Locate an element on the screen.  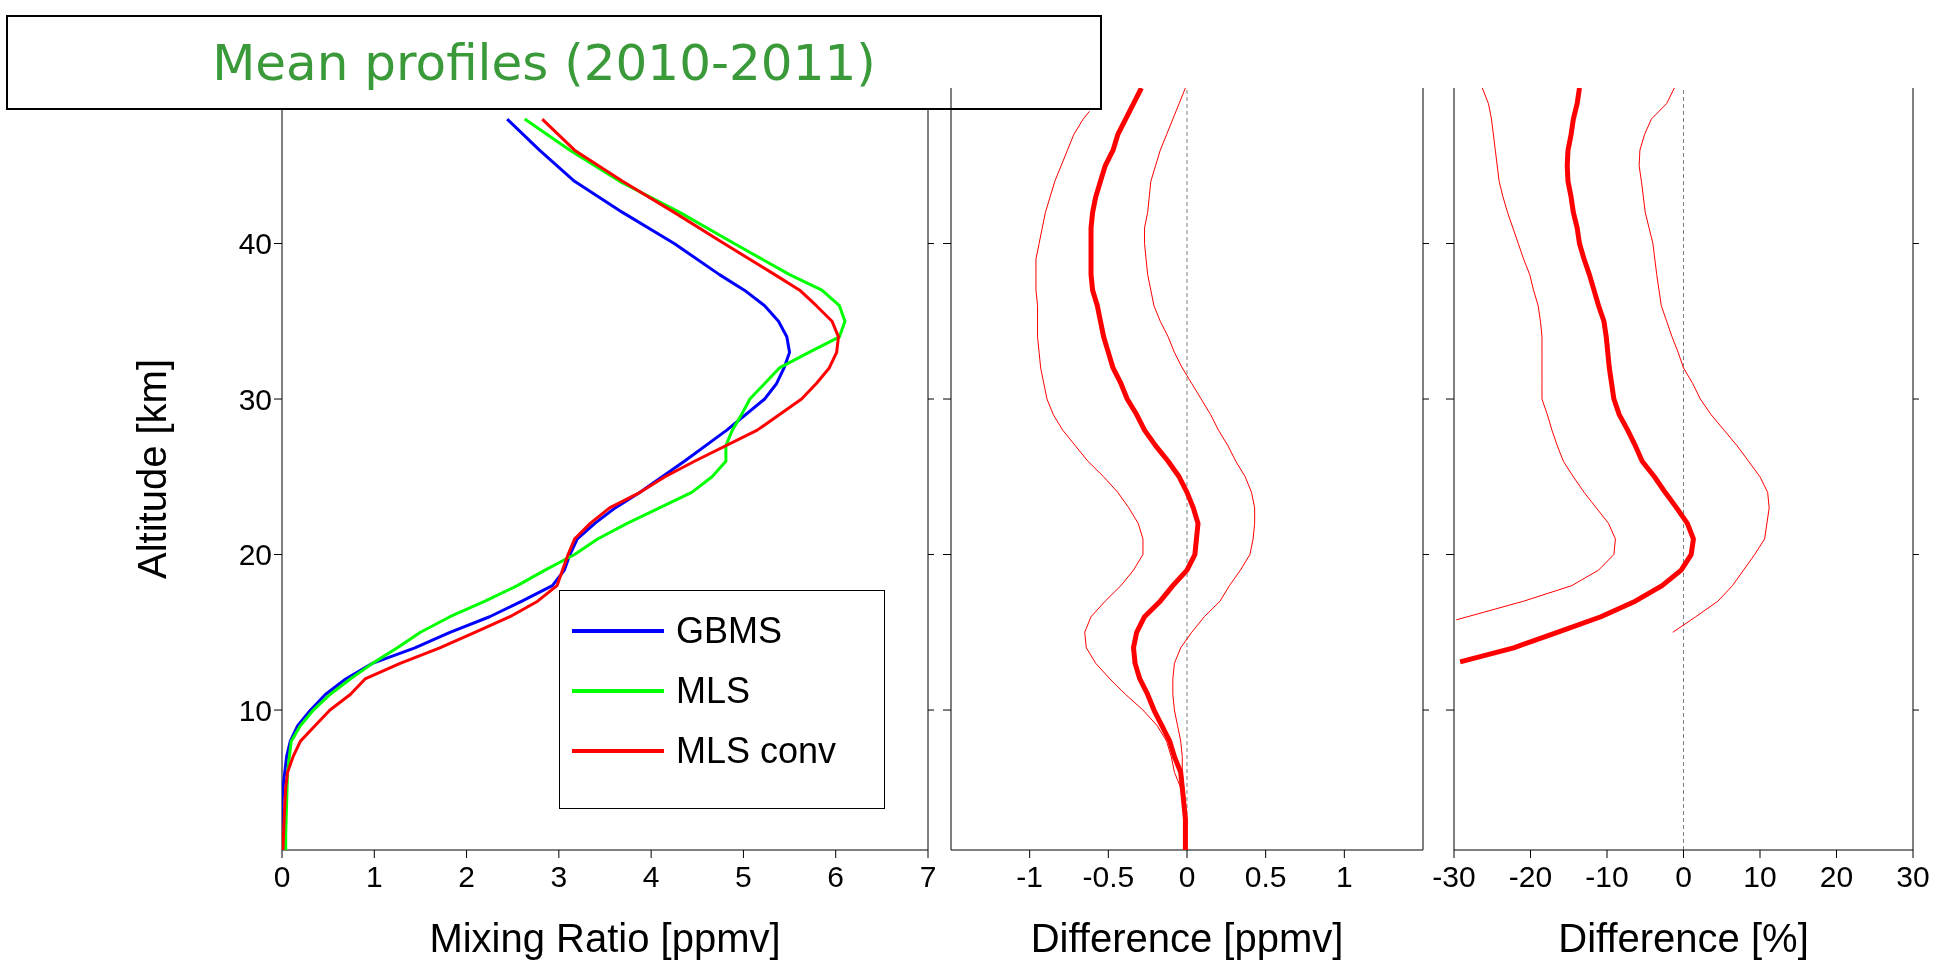
x-tick-label: 3 is located at coordinates (559, 877).